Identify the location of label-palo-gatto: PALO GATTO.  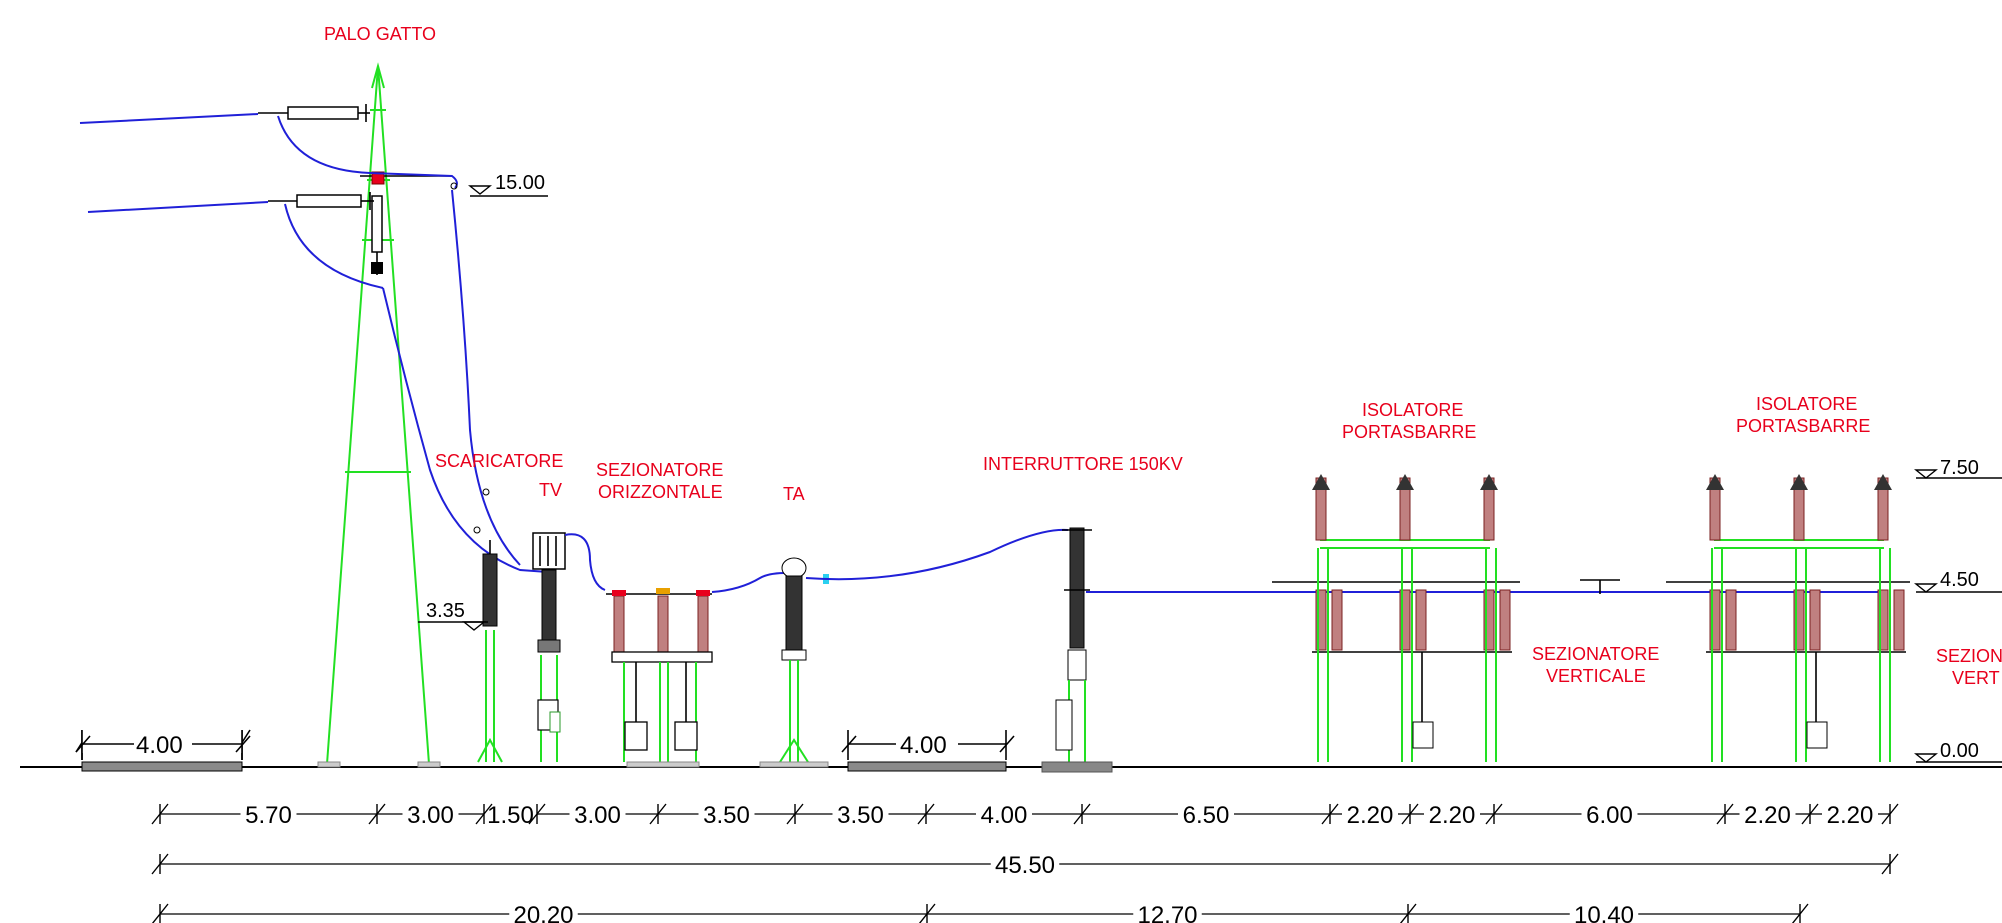
(380, 34).